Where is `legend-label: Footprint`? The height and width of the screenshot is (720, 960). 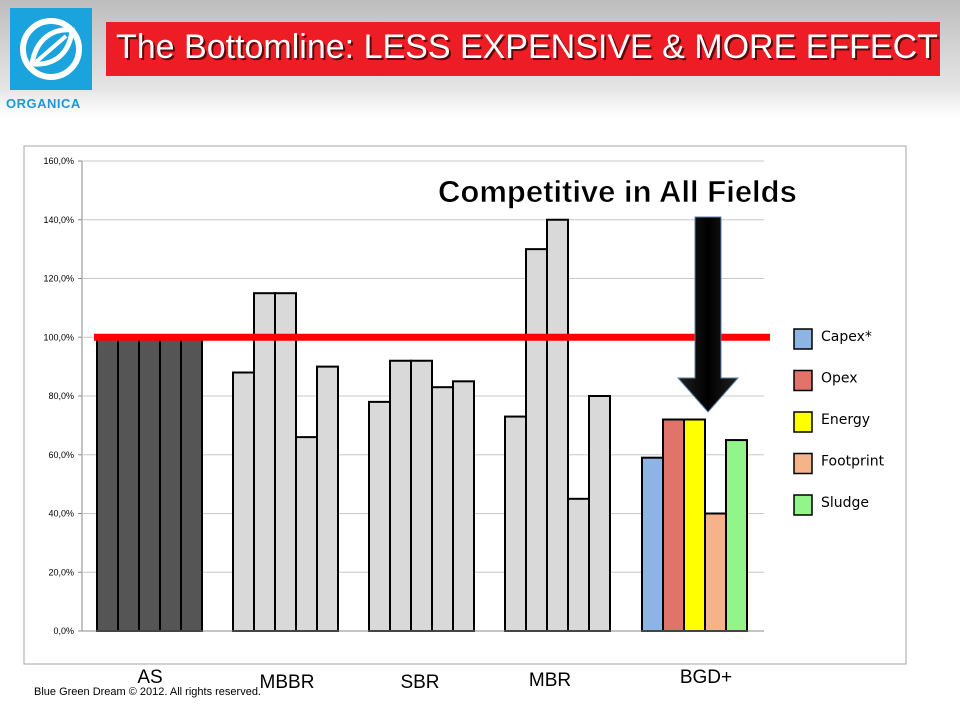 legend-label: Footprint is located at coordinates (853, 462).